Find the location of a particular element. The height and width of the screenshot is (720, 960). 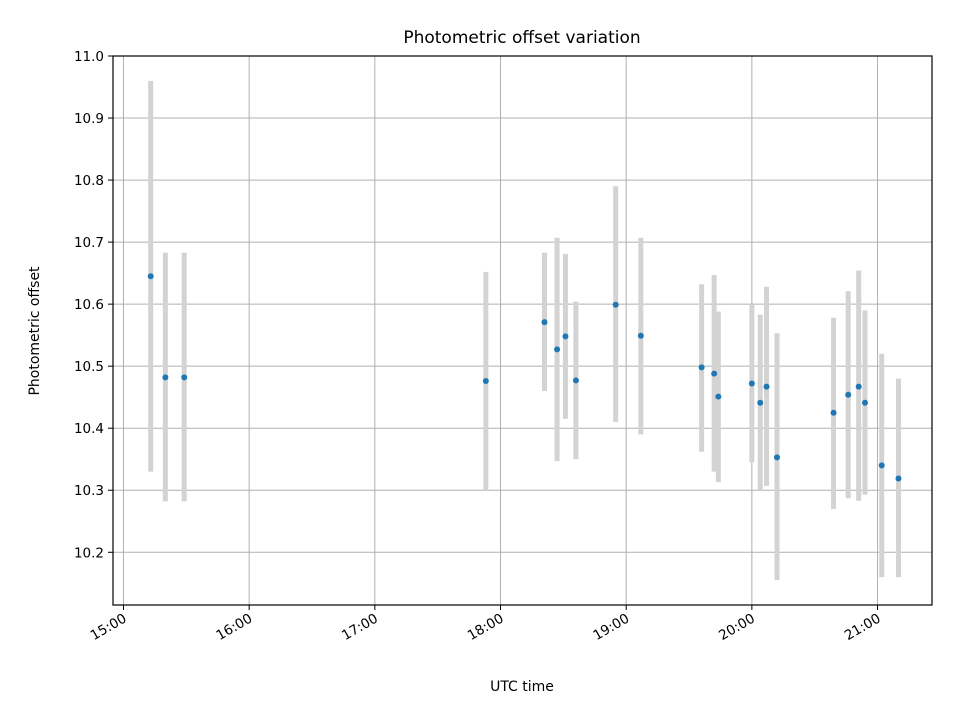

chart-title: Photometric offset variation is located at coordinates (521, 38).